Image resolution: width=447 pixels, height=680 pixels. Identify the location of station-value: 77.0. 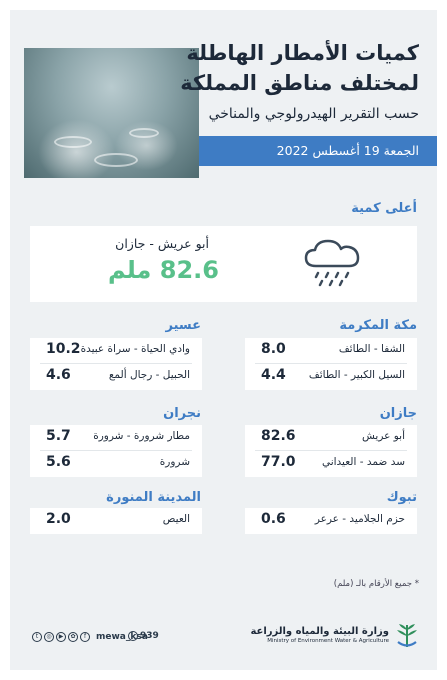
(278, 462).